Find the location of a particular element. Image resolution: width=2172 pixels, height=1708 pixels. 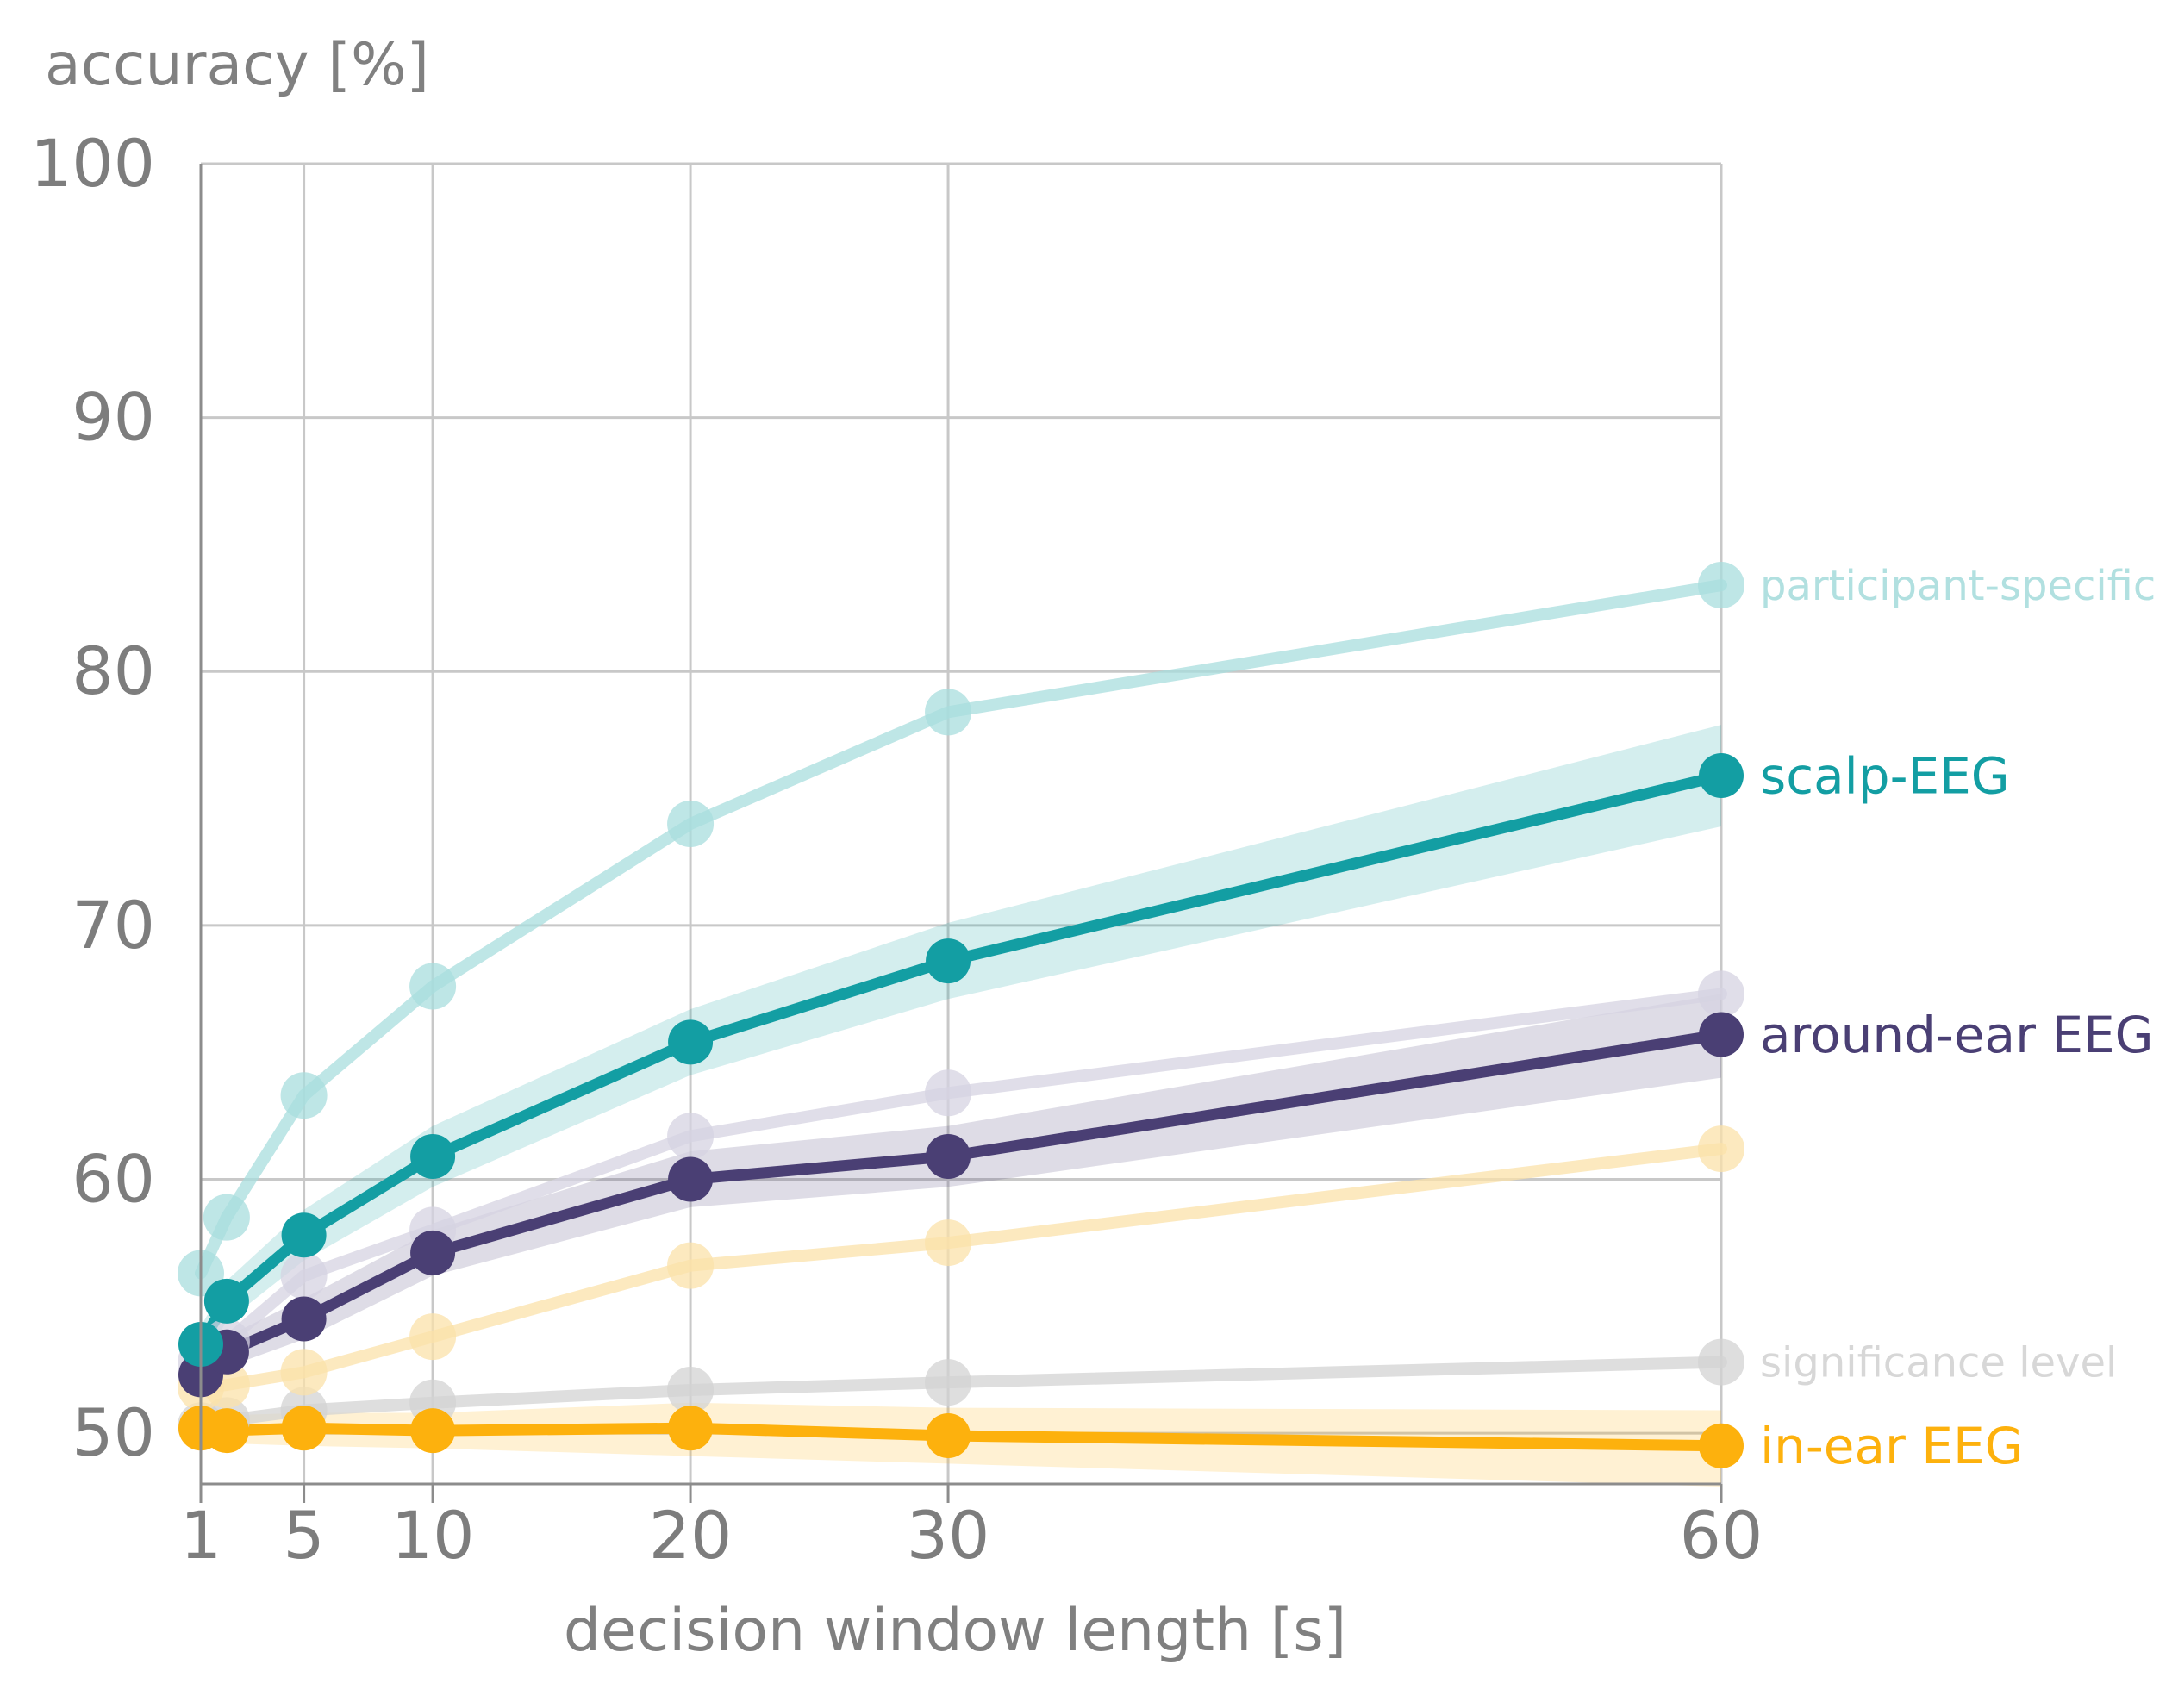

x-tick-label-20: 20 is located at coordinates (691, 1535).